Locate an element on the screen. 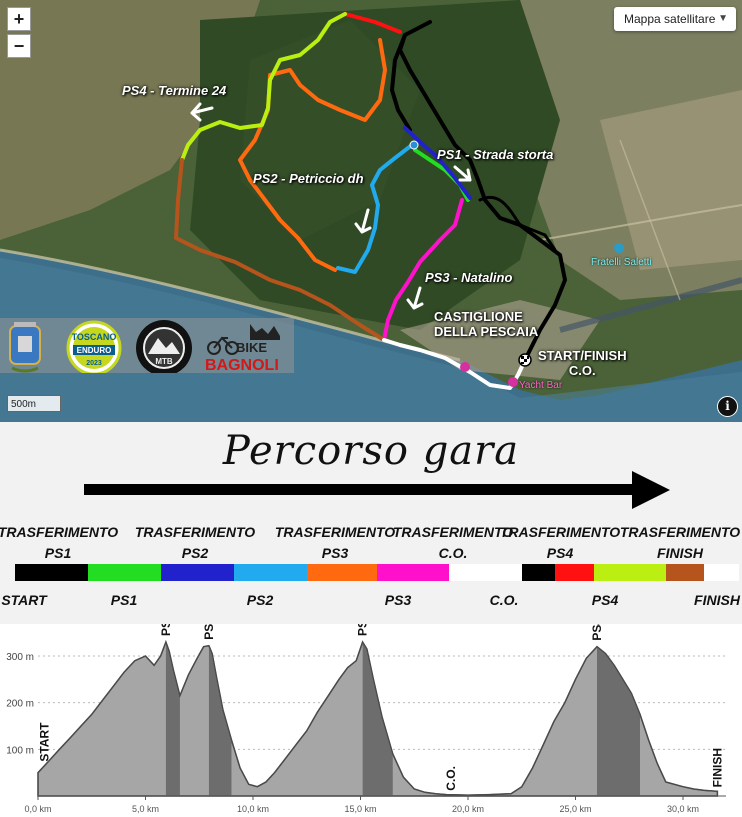 The image size is (742, 817). legend-title: Percorso gara is located at coordinates (371, 451).